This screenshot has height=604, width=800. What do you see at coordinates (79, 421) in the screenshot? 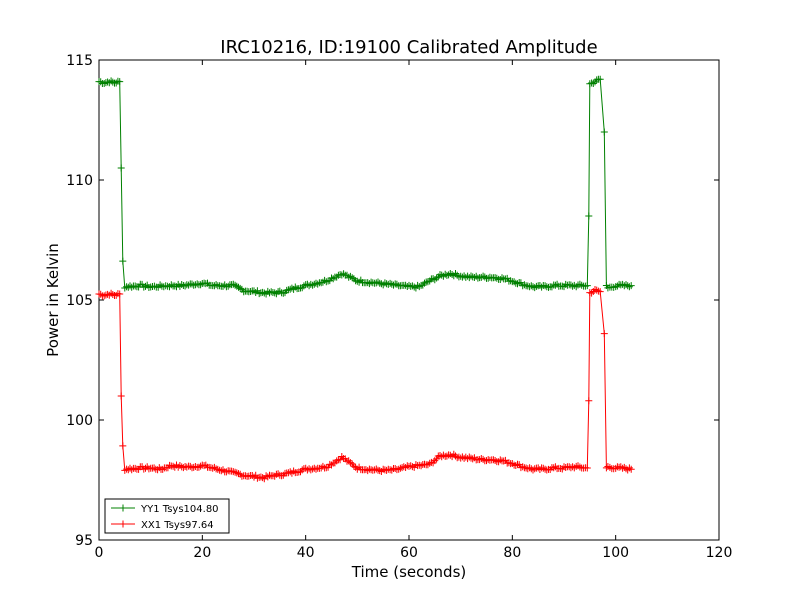
I see `y-tick-label: 100` at bounding box center [79, 421].